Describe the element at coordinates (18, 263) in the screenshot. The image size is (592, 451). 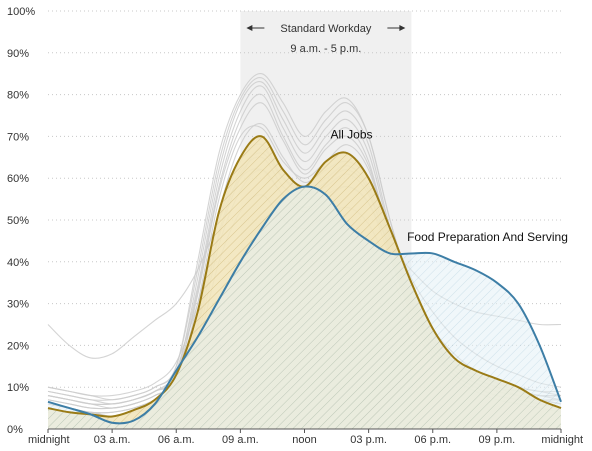
I see `y-tick-label: 40%` at that location.